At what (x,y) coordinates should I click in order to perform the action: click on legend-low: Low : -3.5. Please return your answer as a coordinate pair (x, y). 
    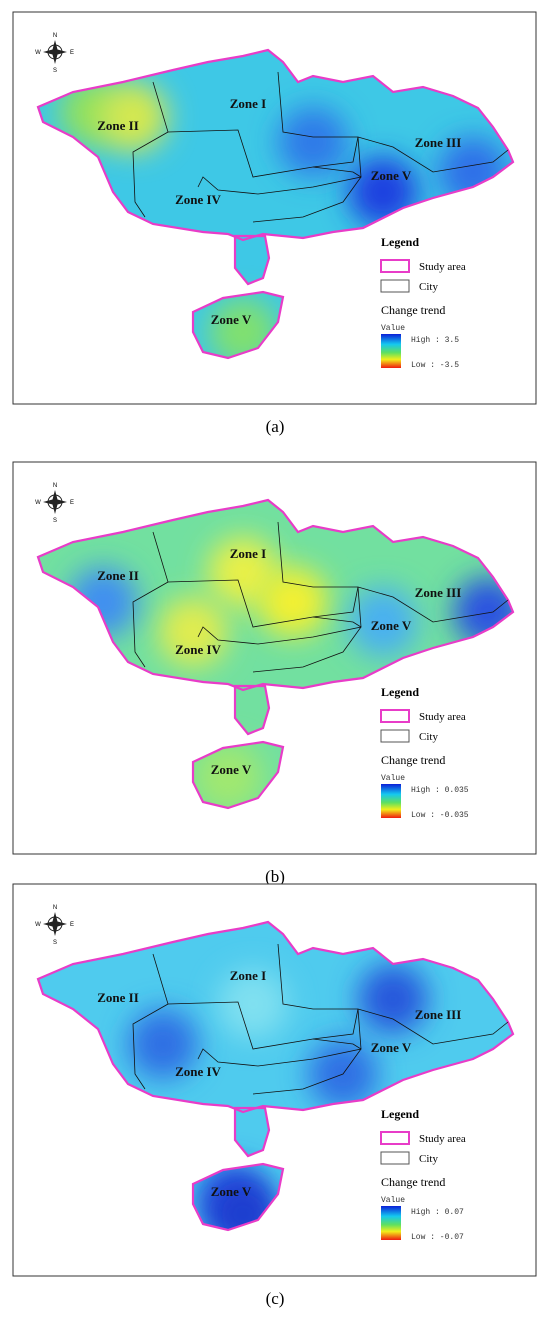
    Looking at the image, I should click on (435, 365).